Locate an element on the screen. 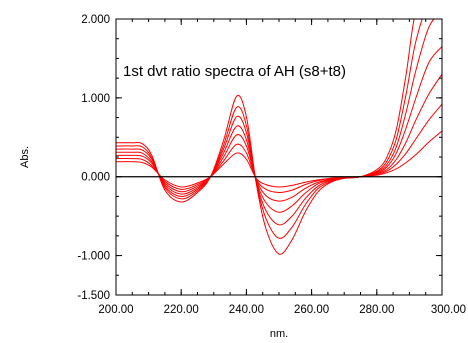  x-tick-label: 200.00 is located at coordinates (115, 310).